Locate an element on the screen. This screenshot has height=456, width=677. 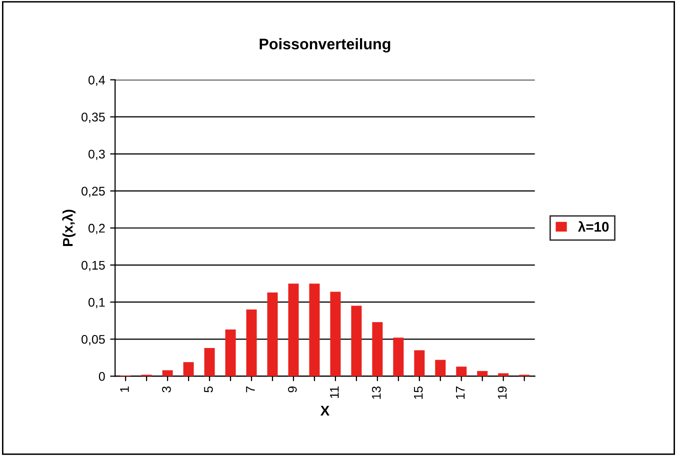
x-axis-title: X is located at coordinates (325, 411).